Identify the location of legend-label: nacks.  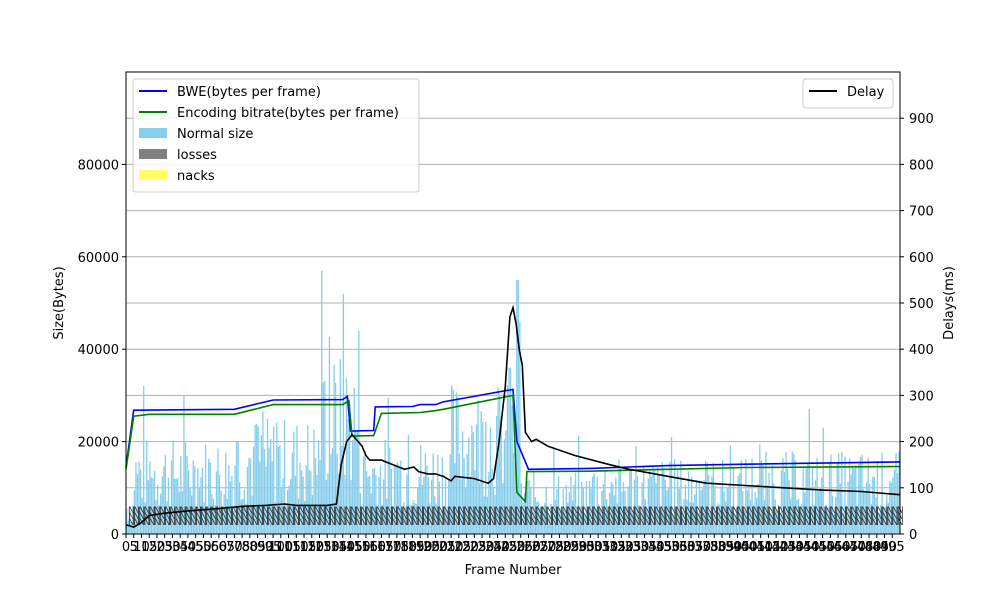
(196, 176).